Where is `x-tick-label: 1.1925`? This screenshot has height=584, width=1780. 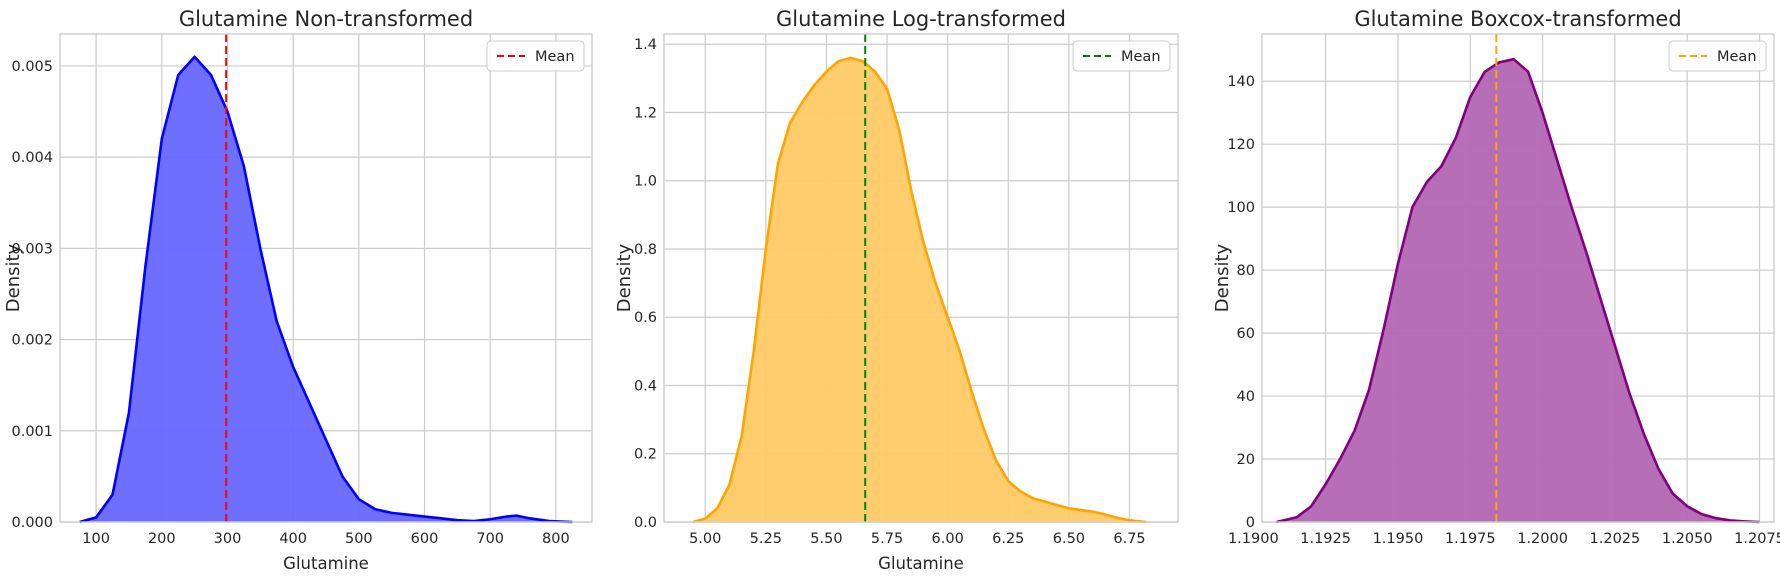 x-tick-label: 1.1925 is located at coordinates (1325, 539).